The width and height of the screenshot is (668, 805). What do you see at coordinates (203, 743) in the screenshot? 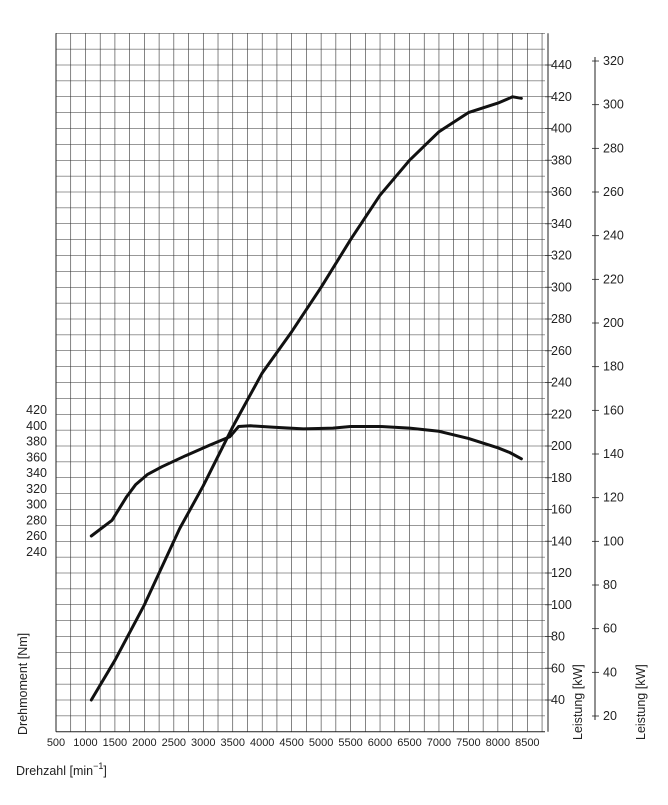
I see `x-tick-label: 3000` at bounding box center [203, 743].